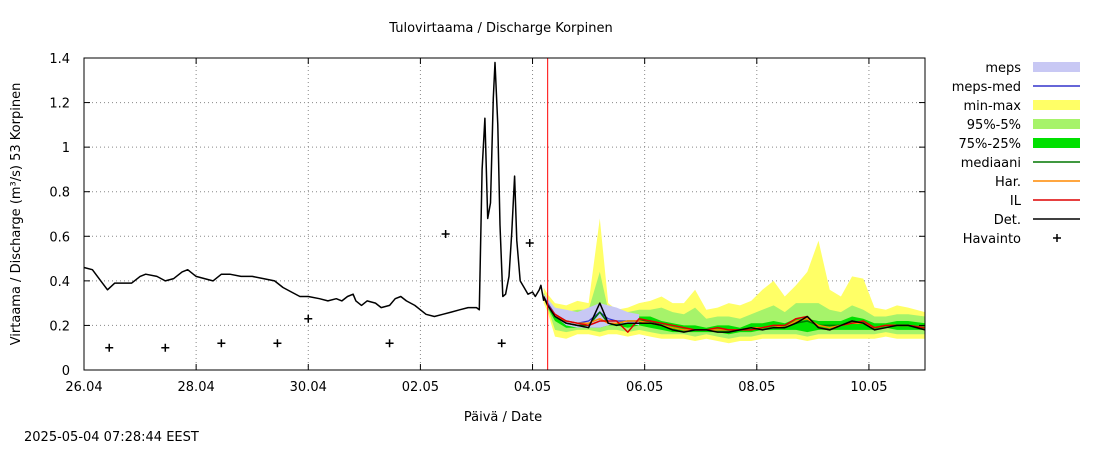 Image resolution: width=1100 pixels, height=450 pixels. Describe the element at coordinates (1008, 182) in the screenshot. I see `legend-label: Har.` at that location.